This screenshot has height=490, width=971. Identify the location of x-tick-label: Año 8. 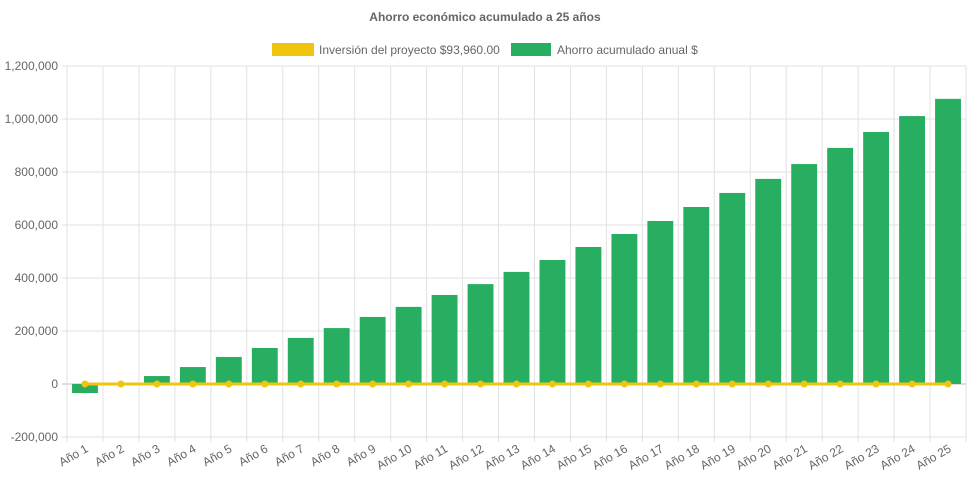
(325, 455).